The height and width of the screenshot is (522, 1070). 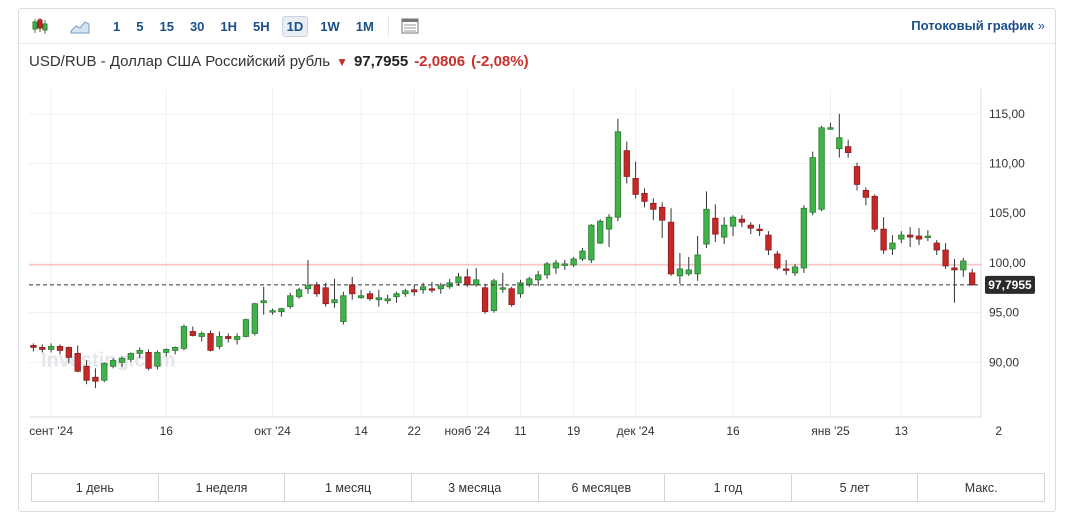 What do you see at coordinates (117, 26) in the screenshot?
I see `interval-1: 1` at bounding box center [117, 26].